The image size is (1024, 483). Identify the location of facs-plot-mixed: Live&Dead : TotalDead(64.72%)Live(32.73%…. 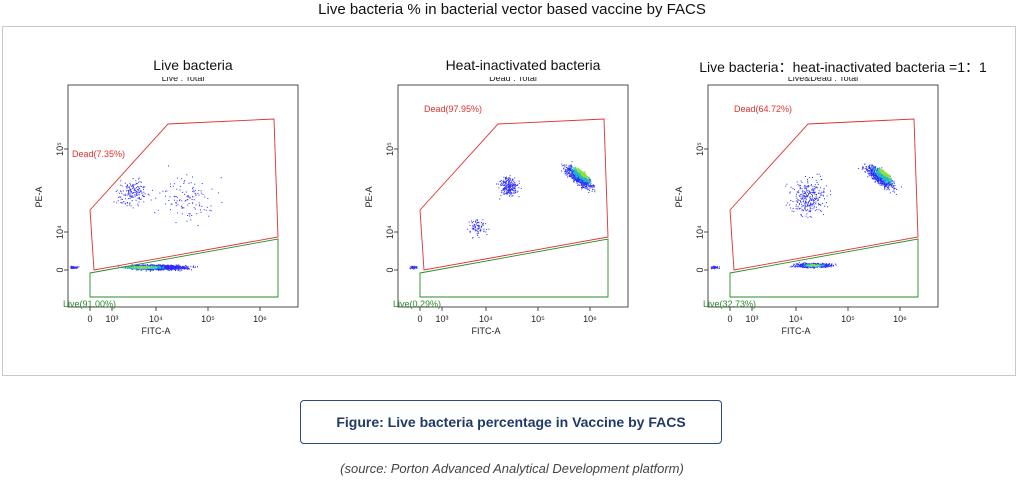
(806, 206).